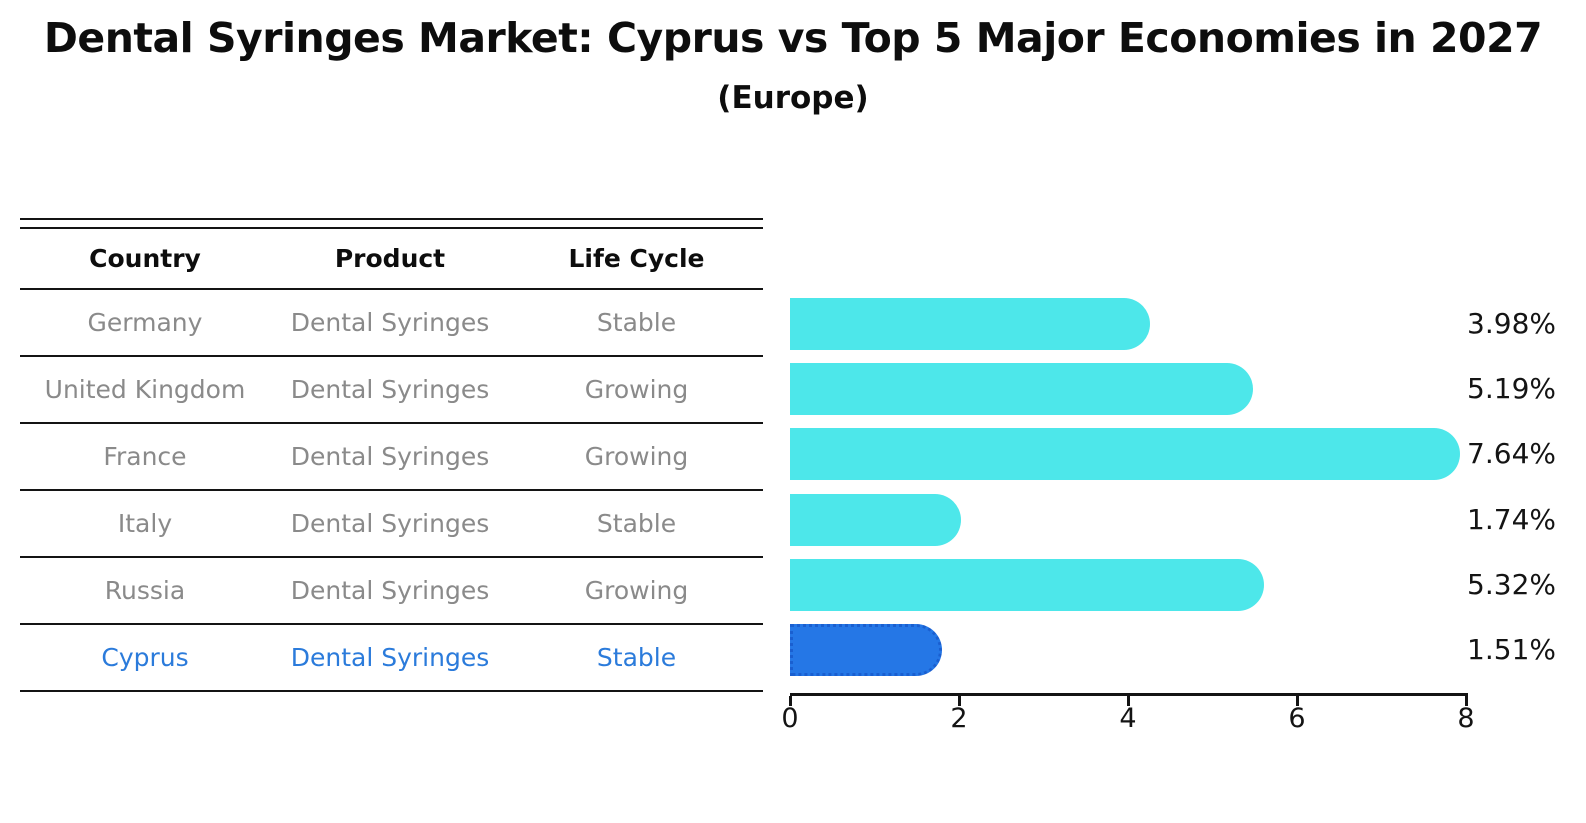 The image size is (1586, 823). I want to click on table-header-product: Product, so click(390, 258).